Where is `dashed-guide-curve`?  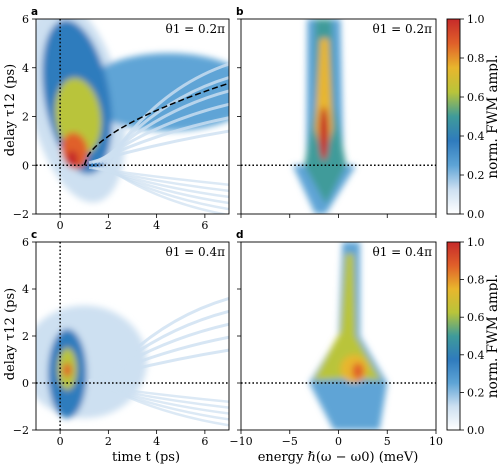
dashed-guide-curve is located at coordinates (156, 124).